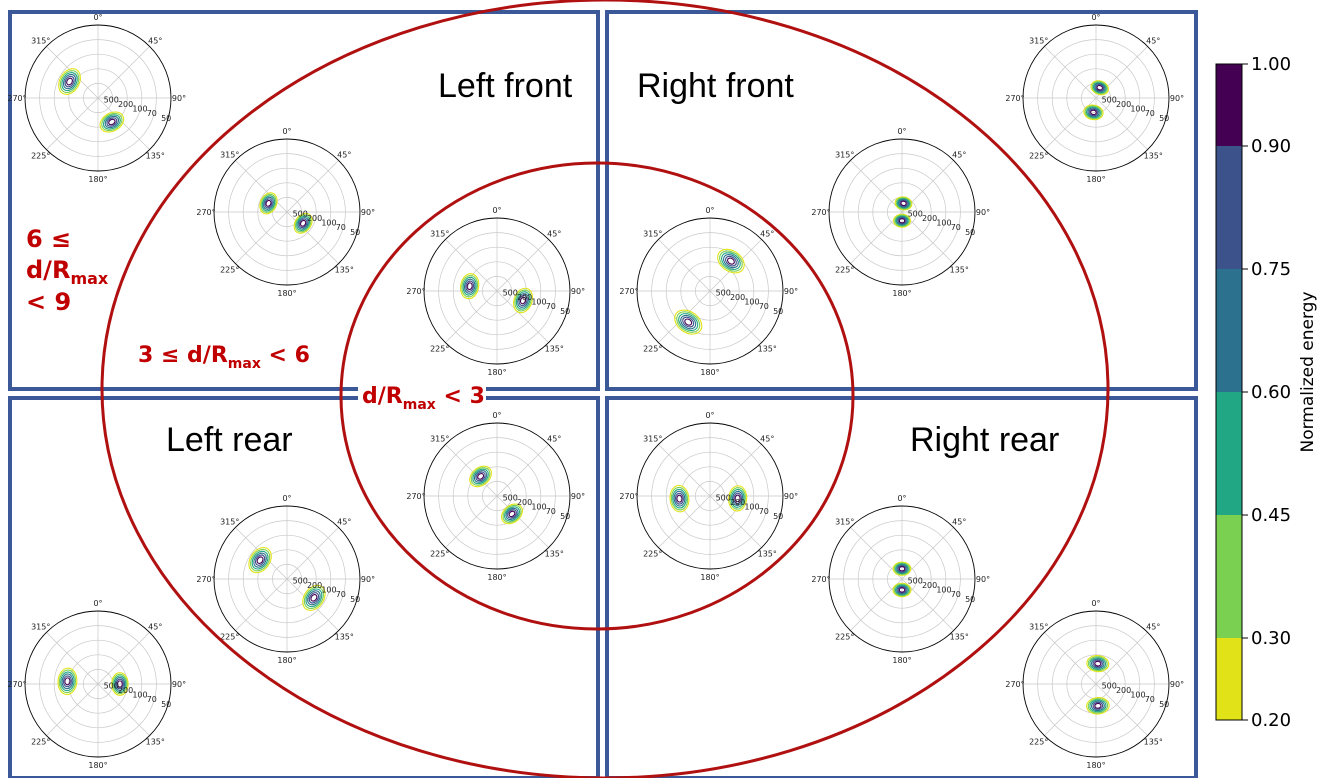 The height and width of the screenshot is (778, 1333). What do you see at coordinates (1271, 64) in the screenshot?
I see `colorbar-tick-label: 1.00` at bounding box center [1271, 64].